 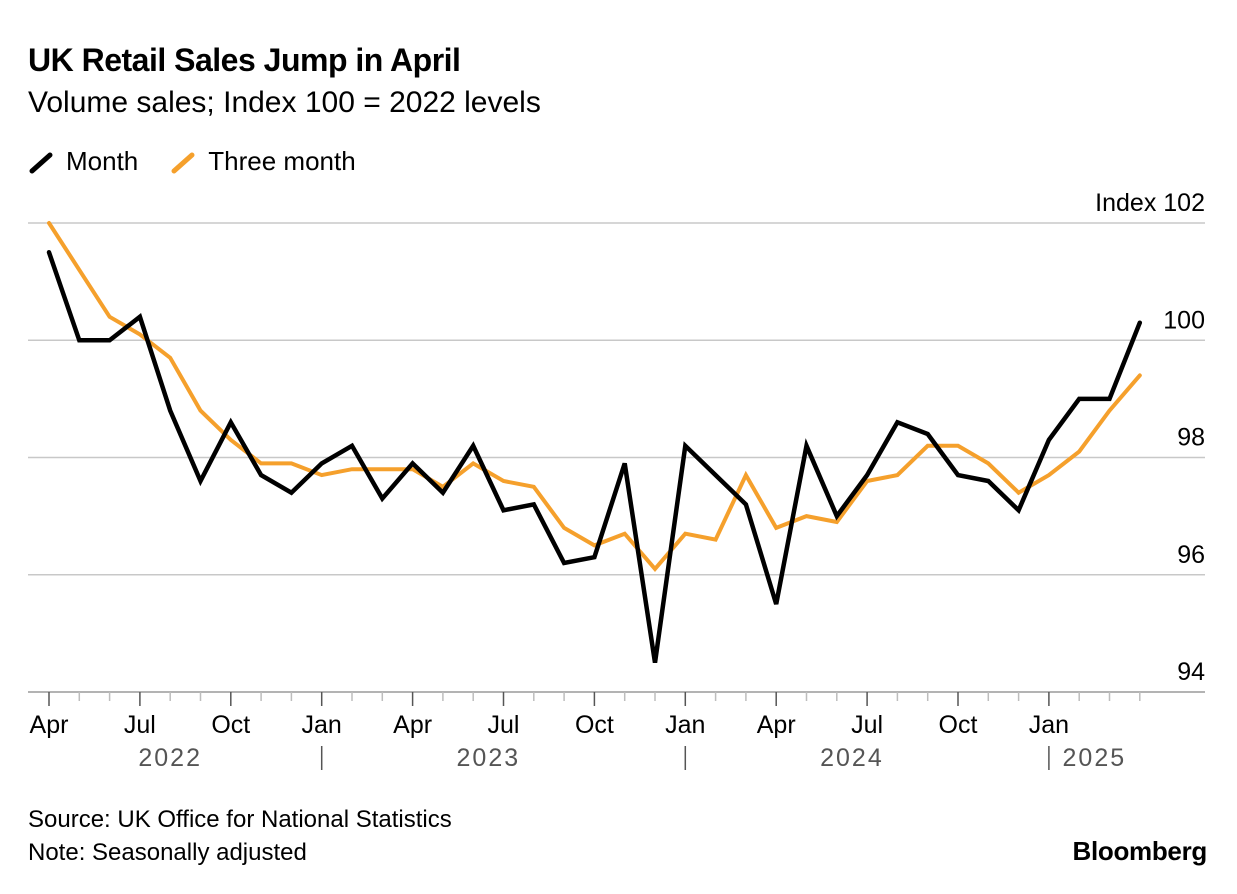 What do you see at coordinates (1150, 203) in the screenshot?
I see `y-tick-label: Index 102` at bounding box center [1150, 203].